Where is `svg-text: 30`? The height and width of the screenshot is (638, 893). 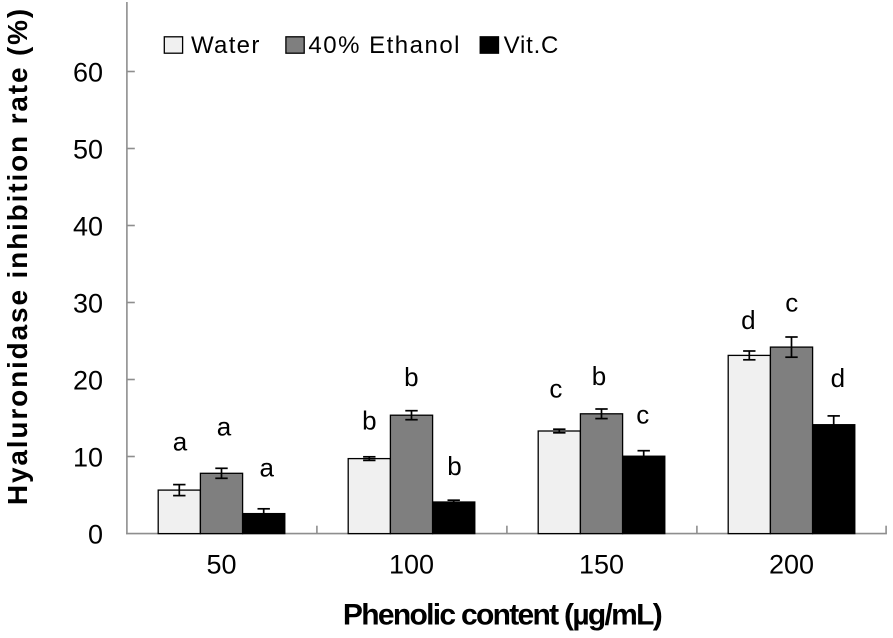 svg-text: 30 is located at coordinates (88, 303).